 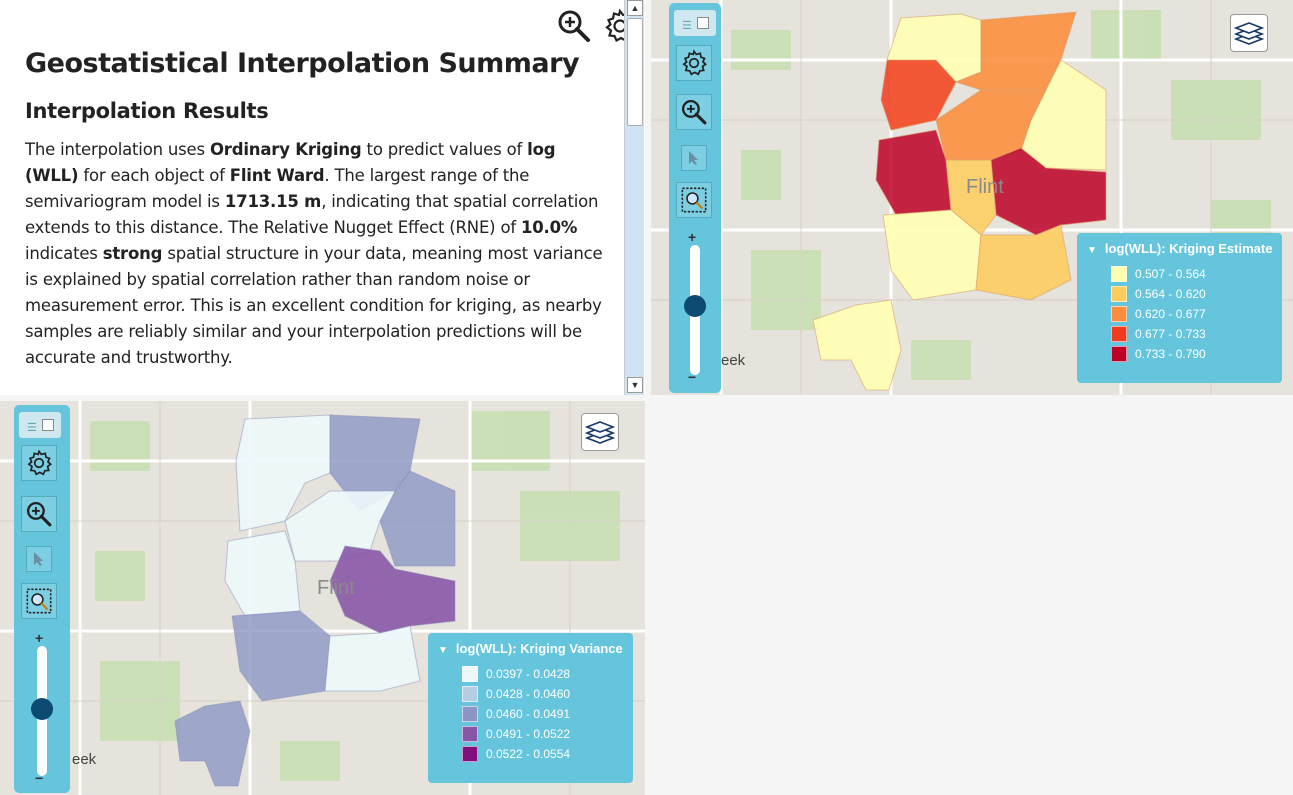 What do you see at coordinates (302, 63) in the screenshot?
I see `page-title: Geostatistical Interpolation Summary` at bounding box center [302, 63].